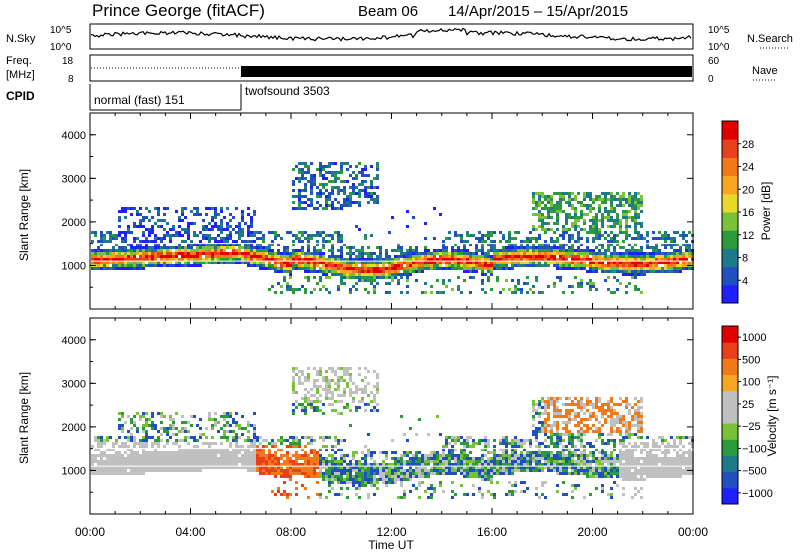 The image size is (800, 554). Describe the element at coordinates (287, 91) in the screenshot. I see `cpid-mode-twofsound: twofsound 3503` at that location.